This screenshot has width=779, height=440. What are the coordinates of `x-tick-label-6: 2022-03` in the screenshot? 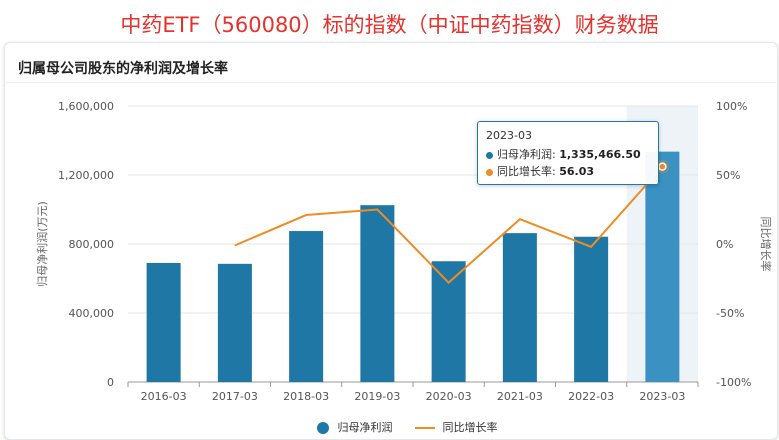 It's located at (591, 396).